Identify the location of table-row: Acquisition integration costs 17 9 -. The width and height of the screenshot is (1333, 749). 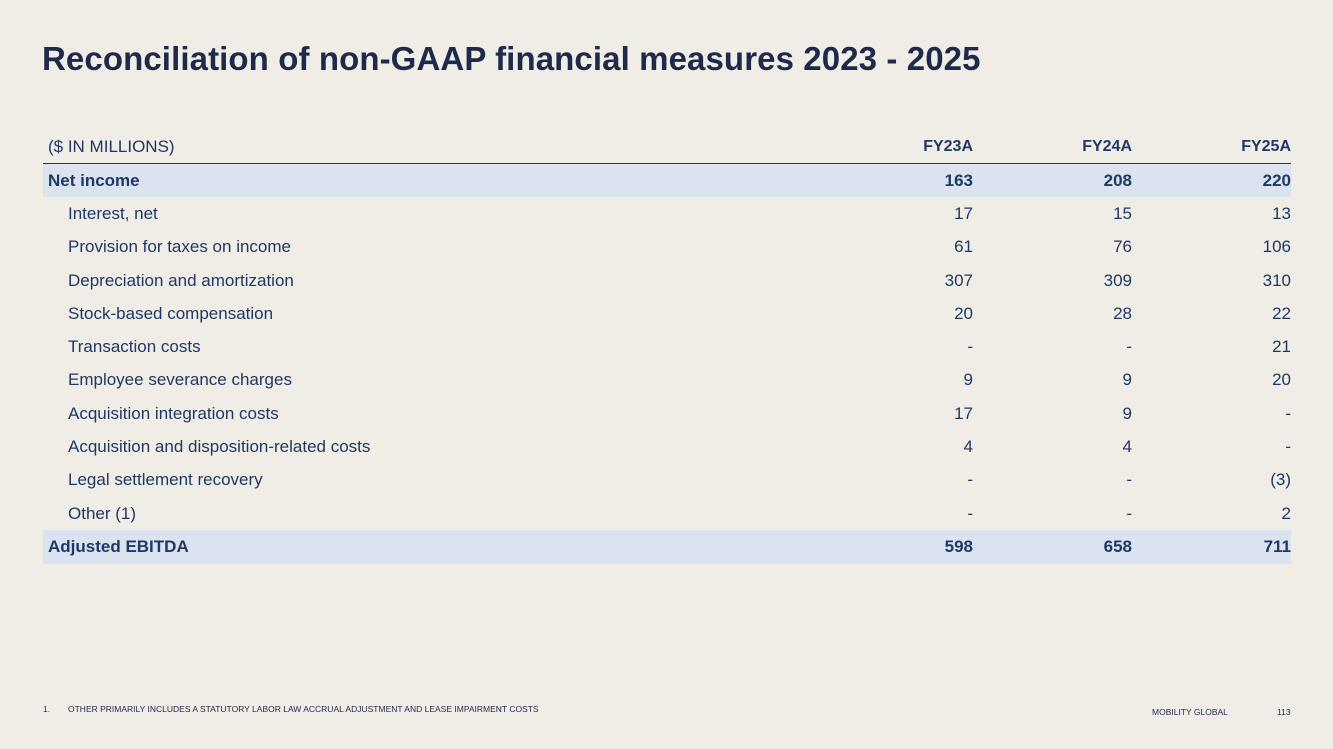
(667, 413).